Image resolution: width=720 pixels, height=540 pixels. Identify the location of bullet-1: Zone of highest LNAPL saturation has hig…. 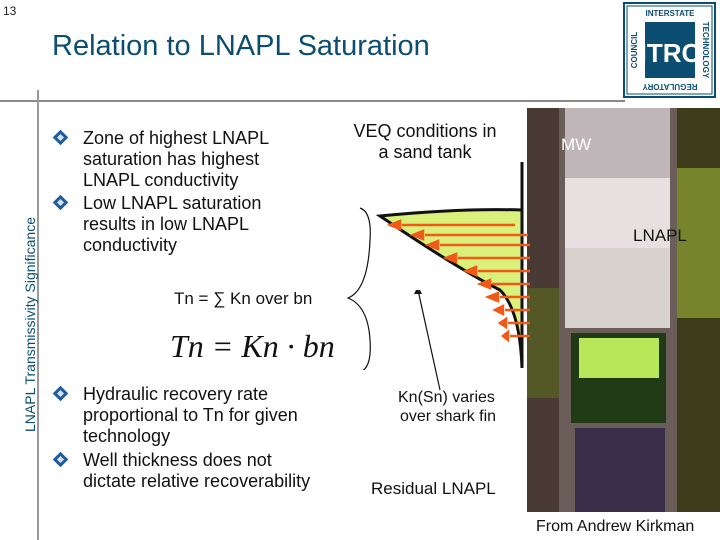
(160, 159).